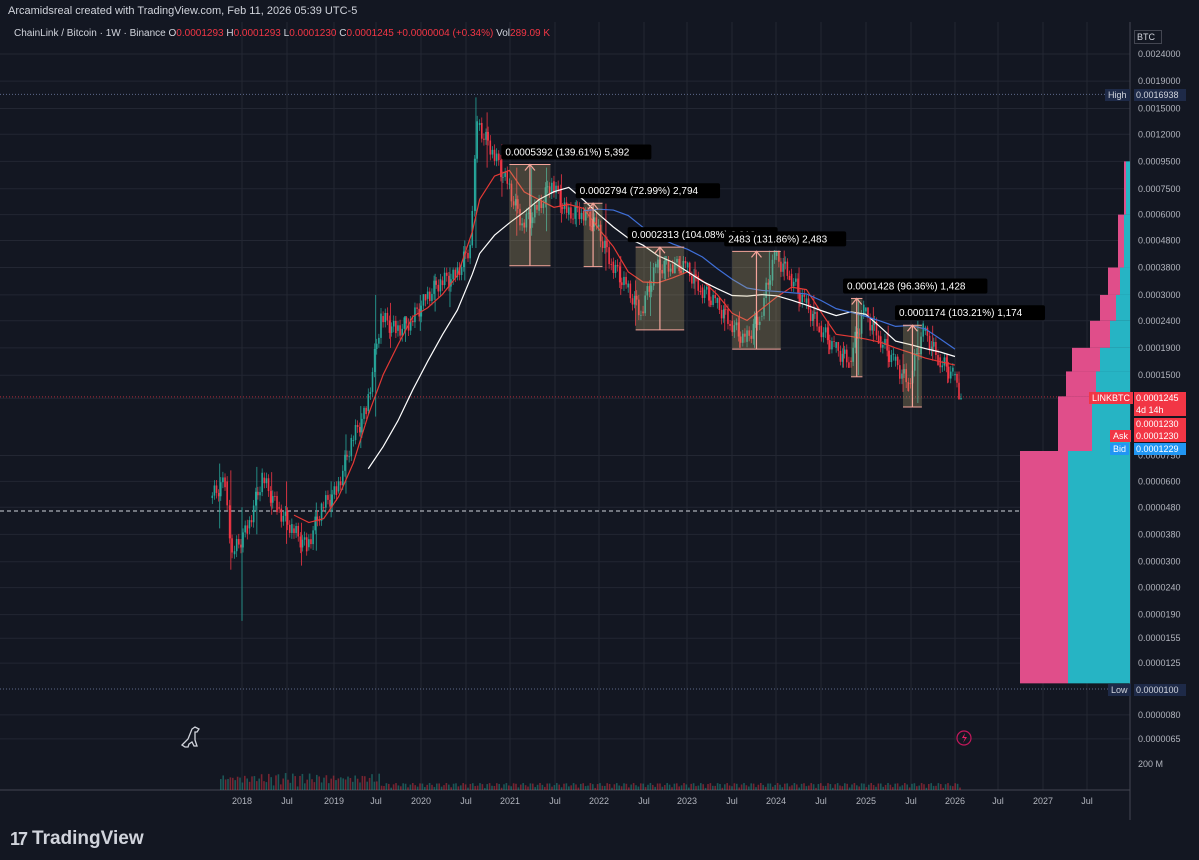 The image size is (1199, 860). I want to click on x-tick-label: 2021, so click(510, 801).